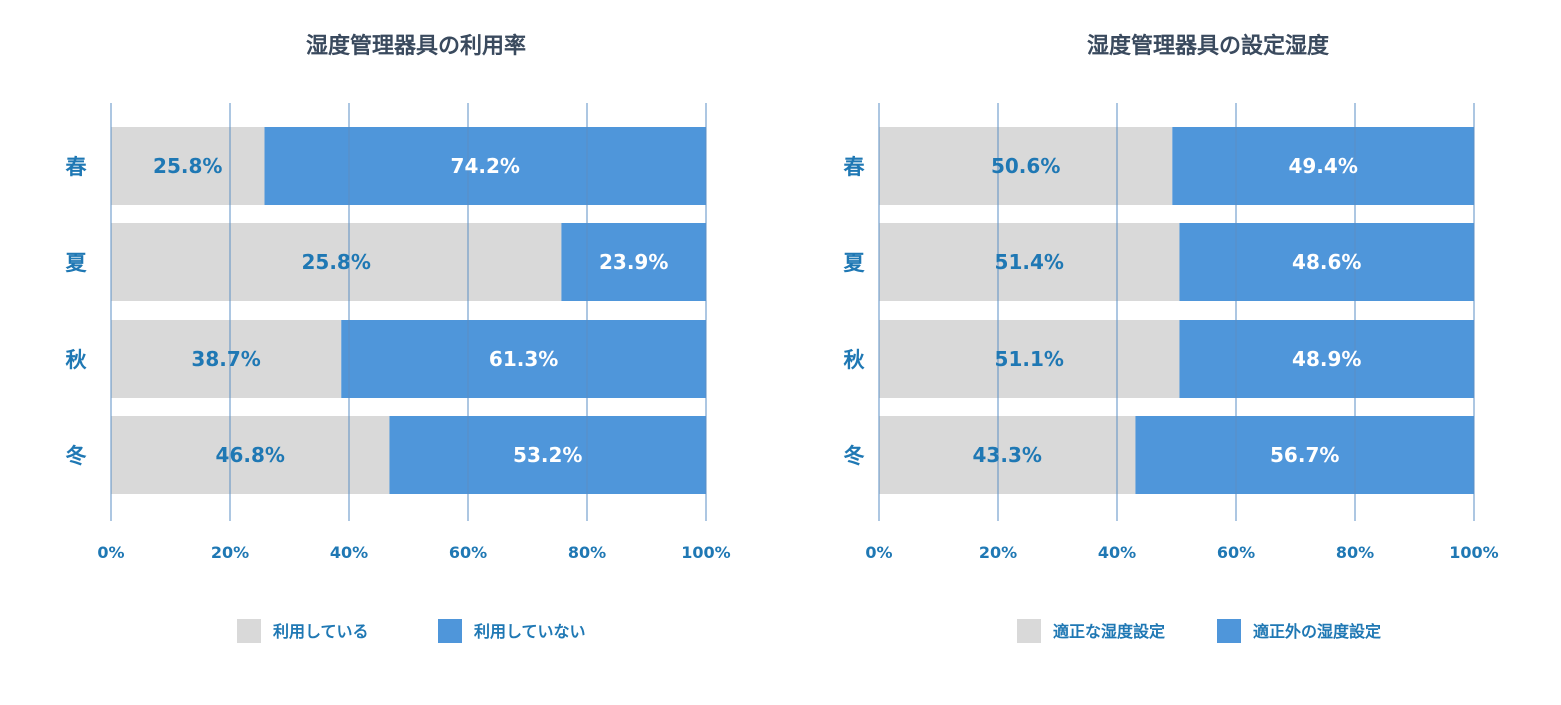 The image size is (1561, 705). I want to click on data-label: 51.4%, so click(1029, 262).